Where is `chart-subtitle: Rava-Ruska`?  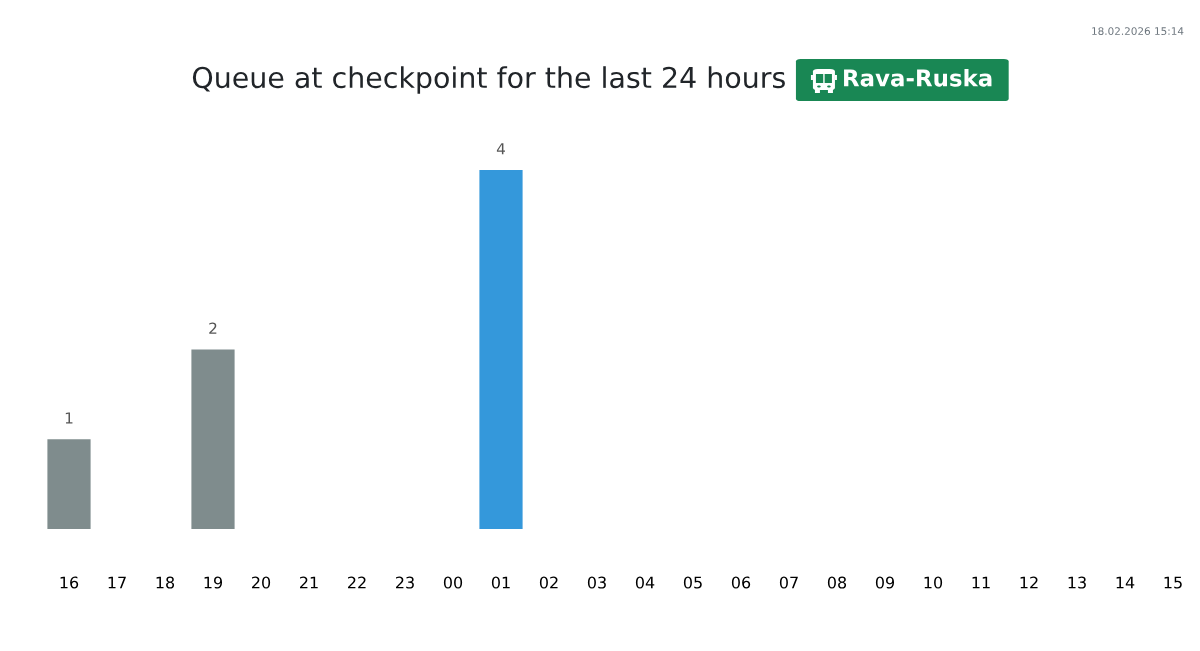 chart-subtitle: Rava-Ruska is located at coordinates (918, 77).